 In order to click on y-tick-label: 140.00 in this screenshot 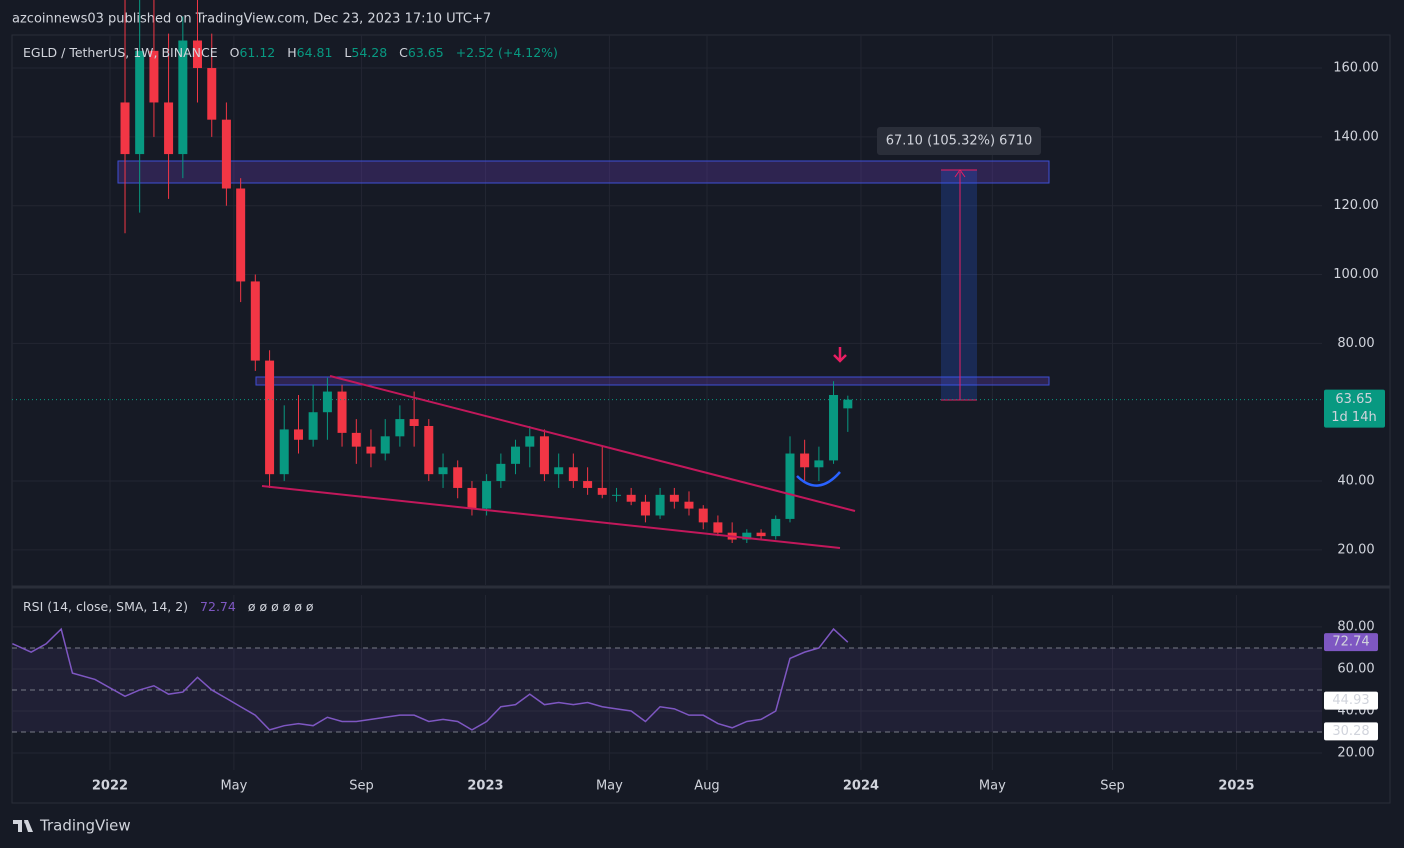, I will do `click(1356, 136)`.